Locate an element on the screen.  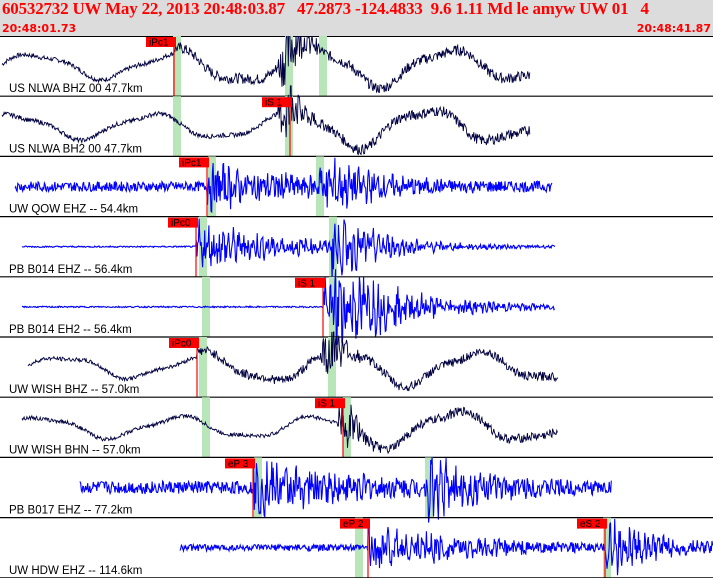
trace-panel: iS 1 PB B014 EH2 -- 56.4km is located at coordinates (356, 307).